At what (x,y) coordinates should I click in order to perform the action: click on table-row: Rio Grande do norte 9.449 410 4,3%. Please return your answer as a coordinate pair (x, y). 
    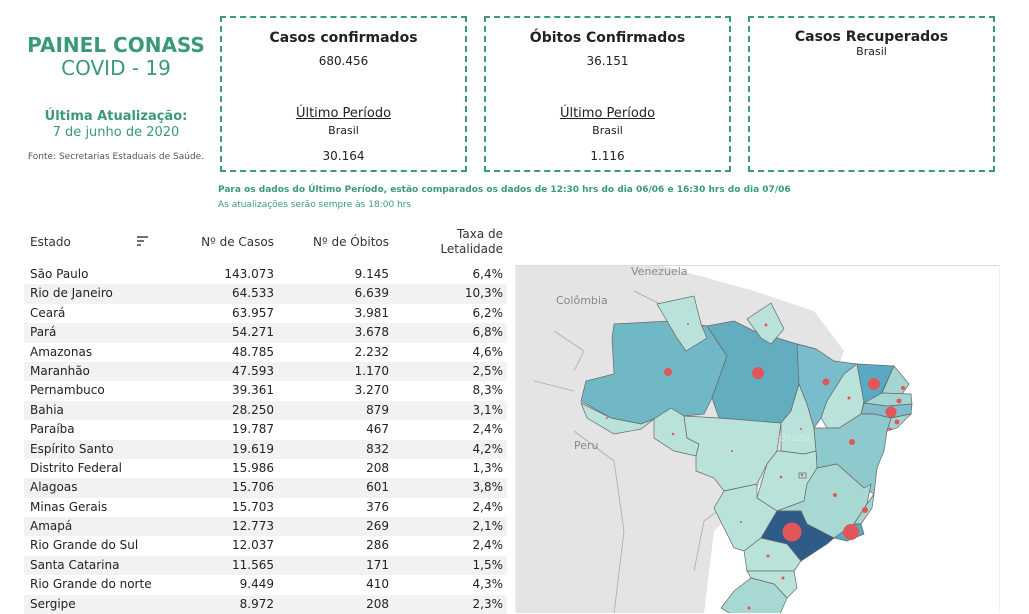
    Looking at the image, I should click on (265, 584).